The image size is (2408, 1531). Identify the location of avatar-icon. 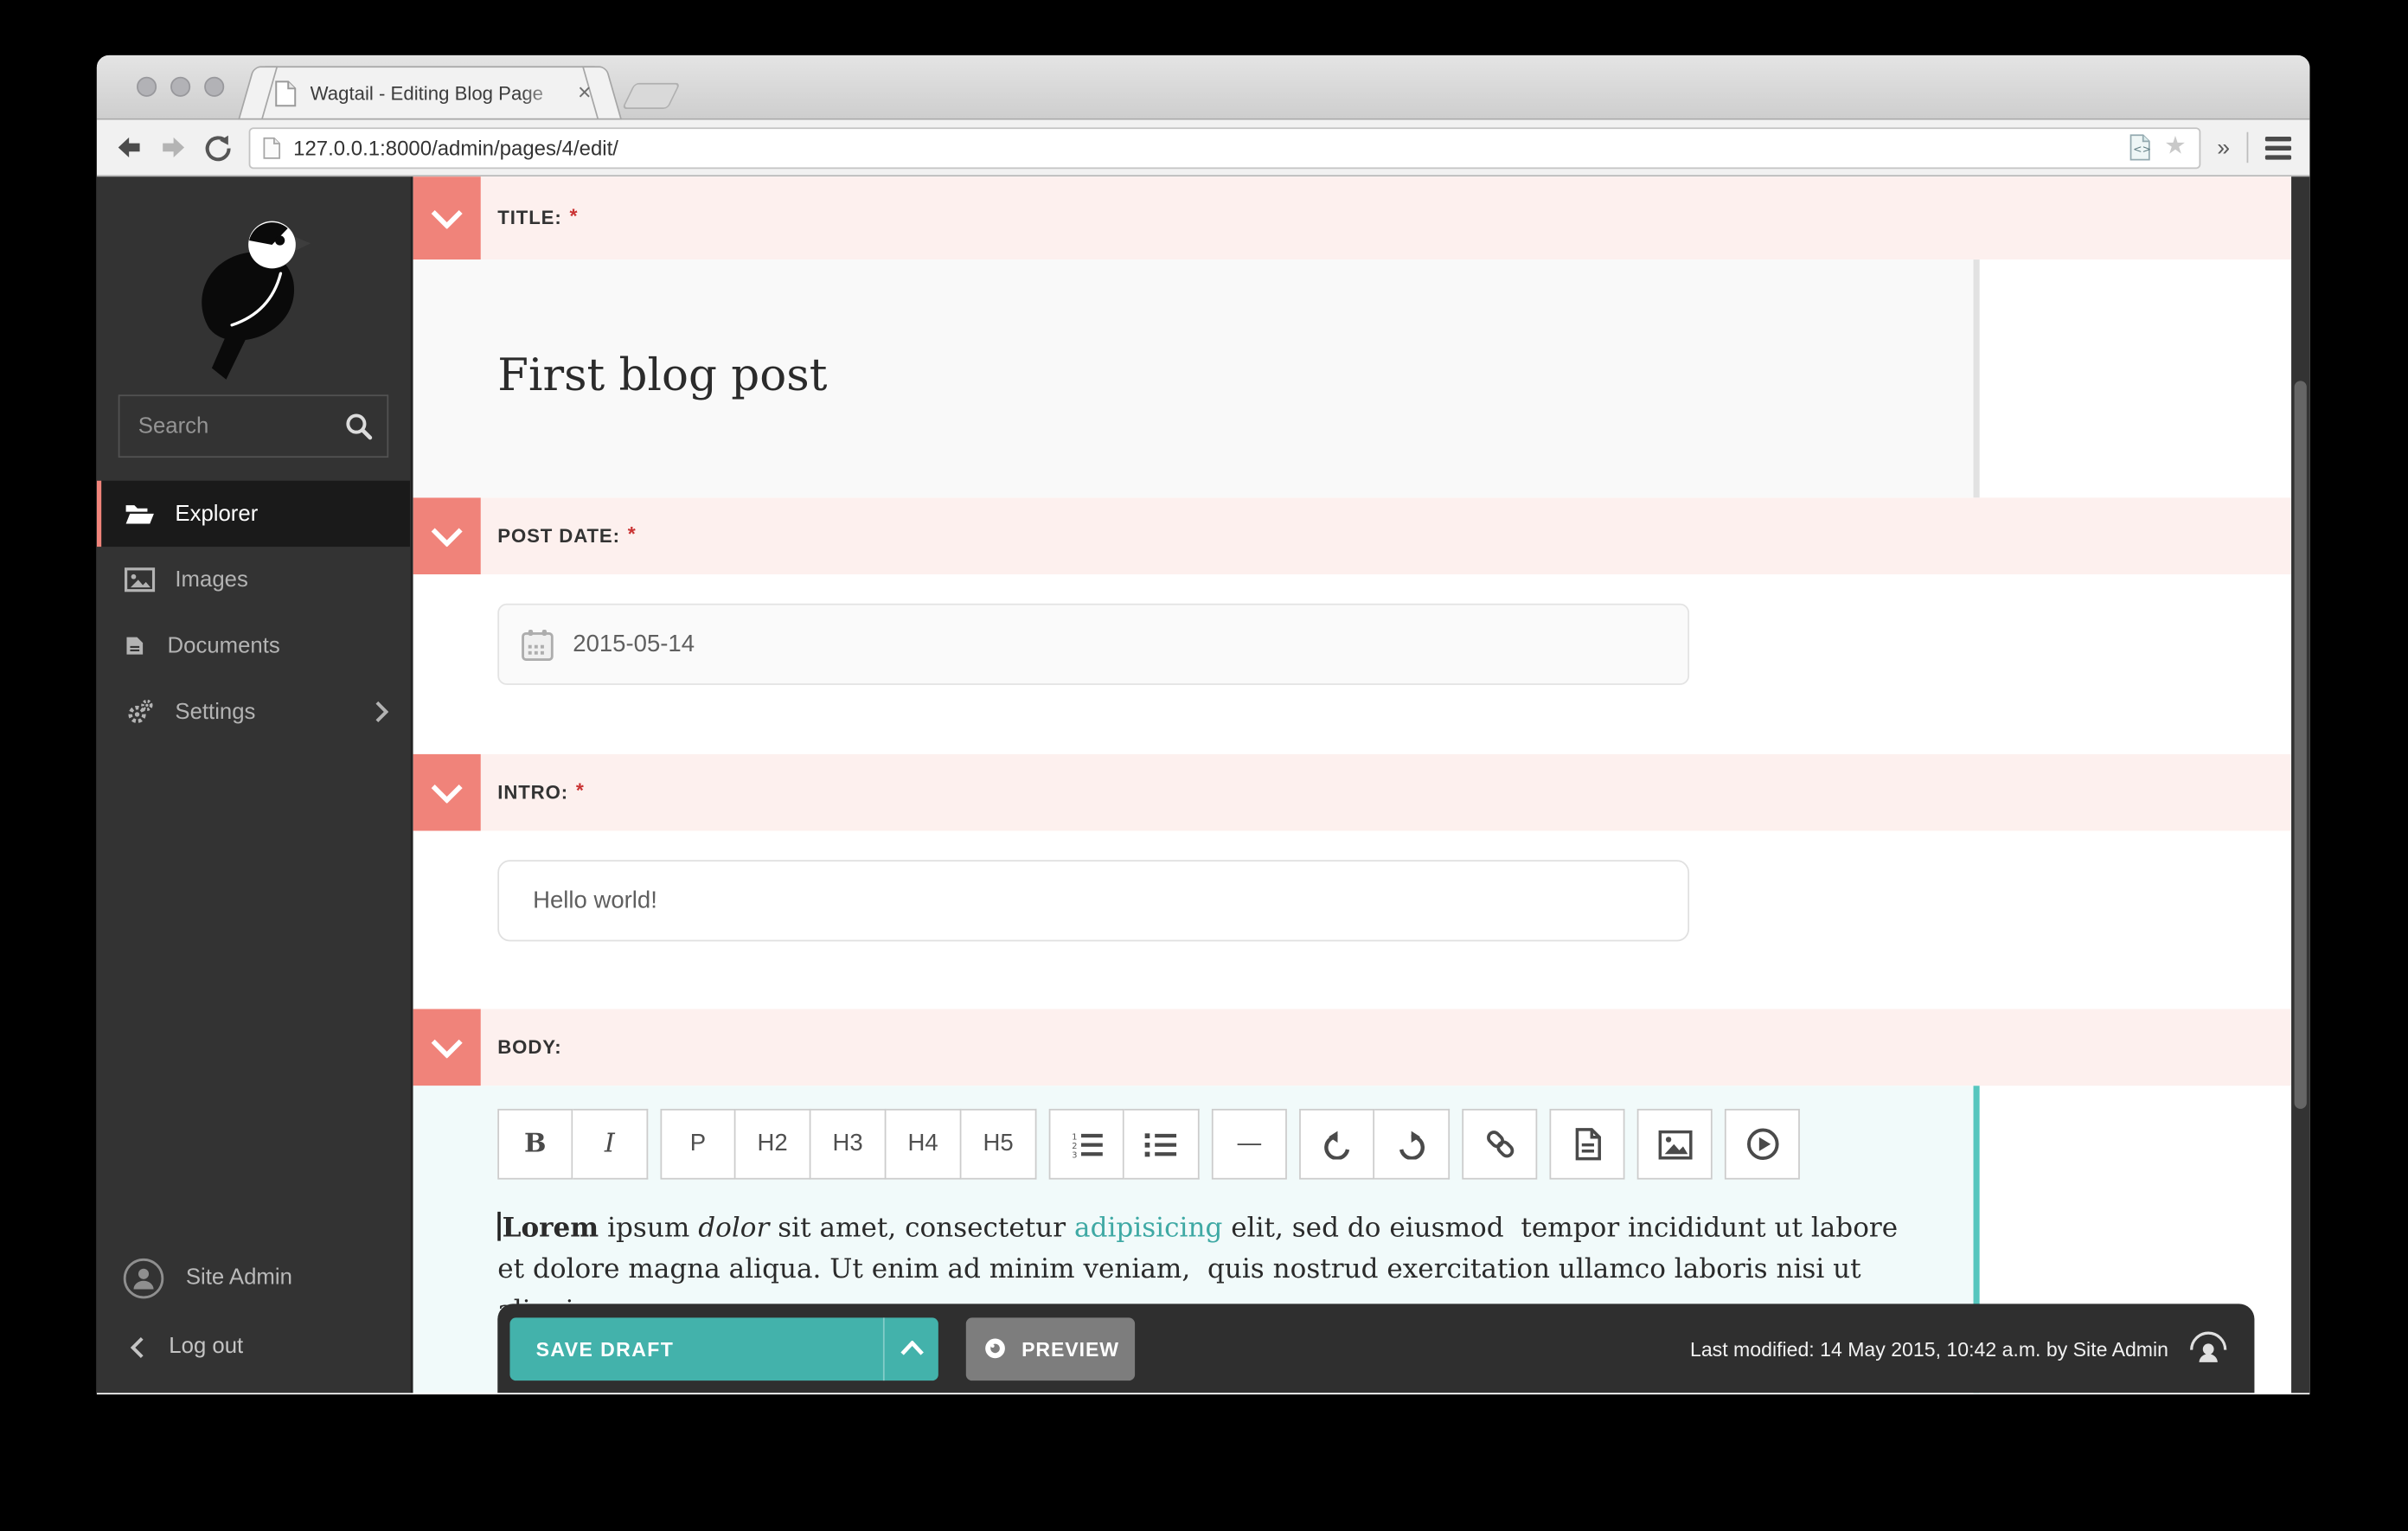
(143, 1277).